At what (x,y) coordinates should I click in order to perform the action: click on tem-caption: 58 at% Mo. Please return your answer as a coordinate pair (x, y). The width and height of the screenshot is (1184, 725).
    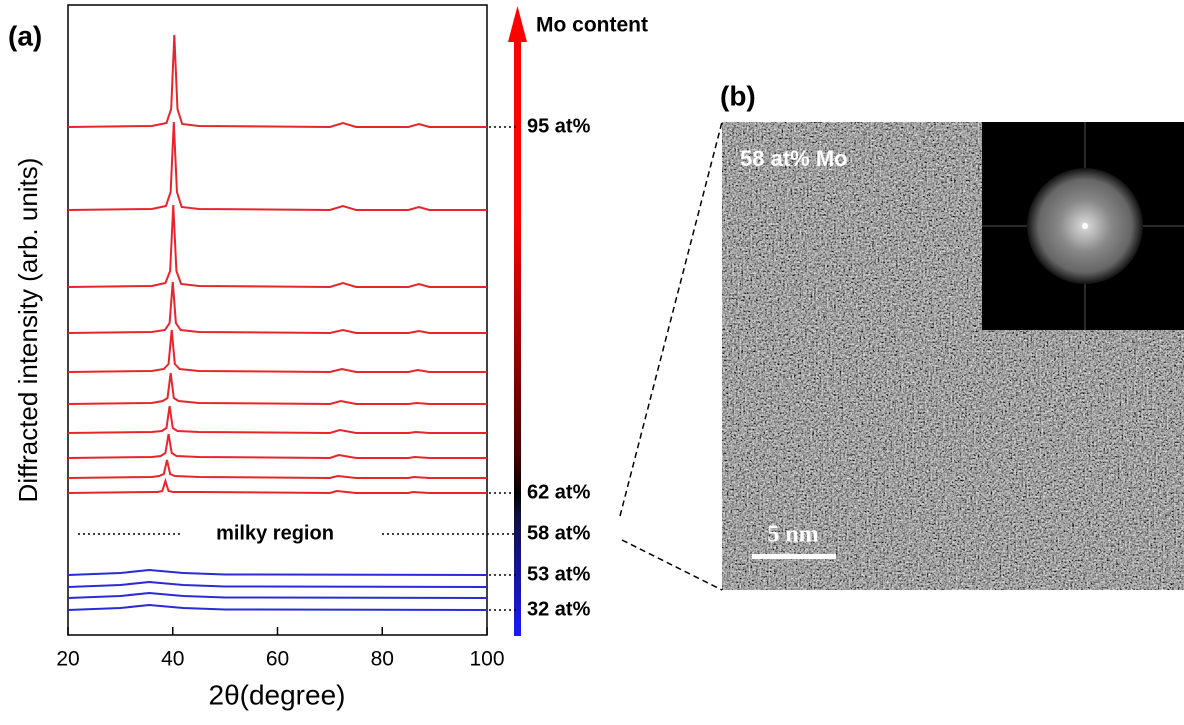
    Looking at the image, I should click on (794, 158).